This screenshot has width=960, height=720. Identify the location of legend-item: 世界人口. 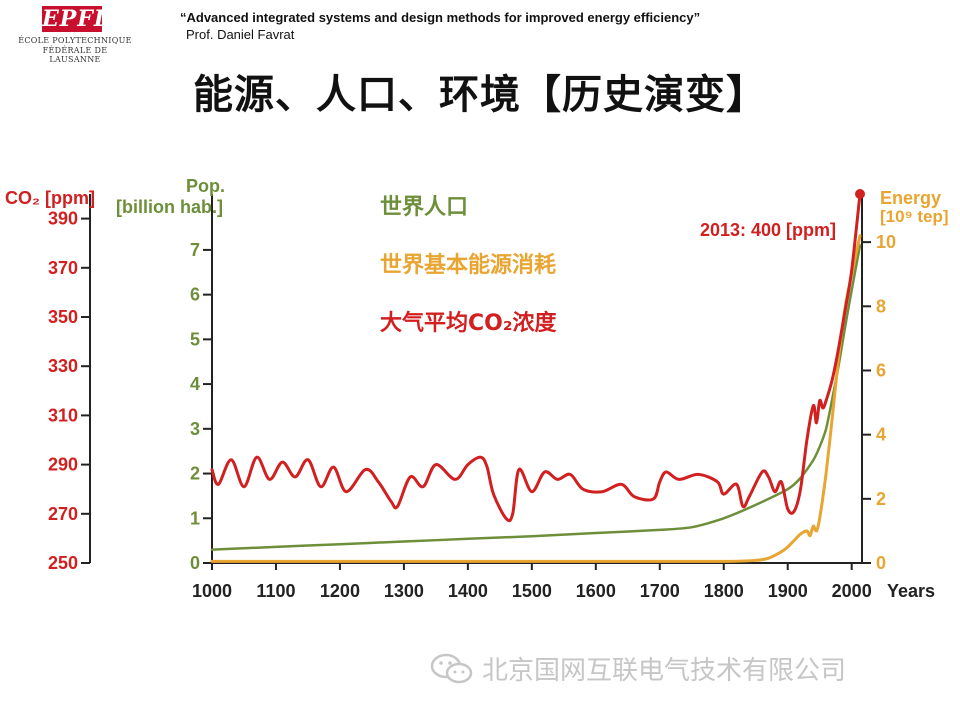
(424, 207).